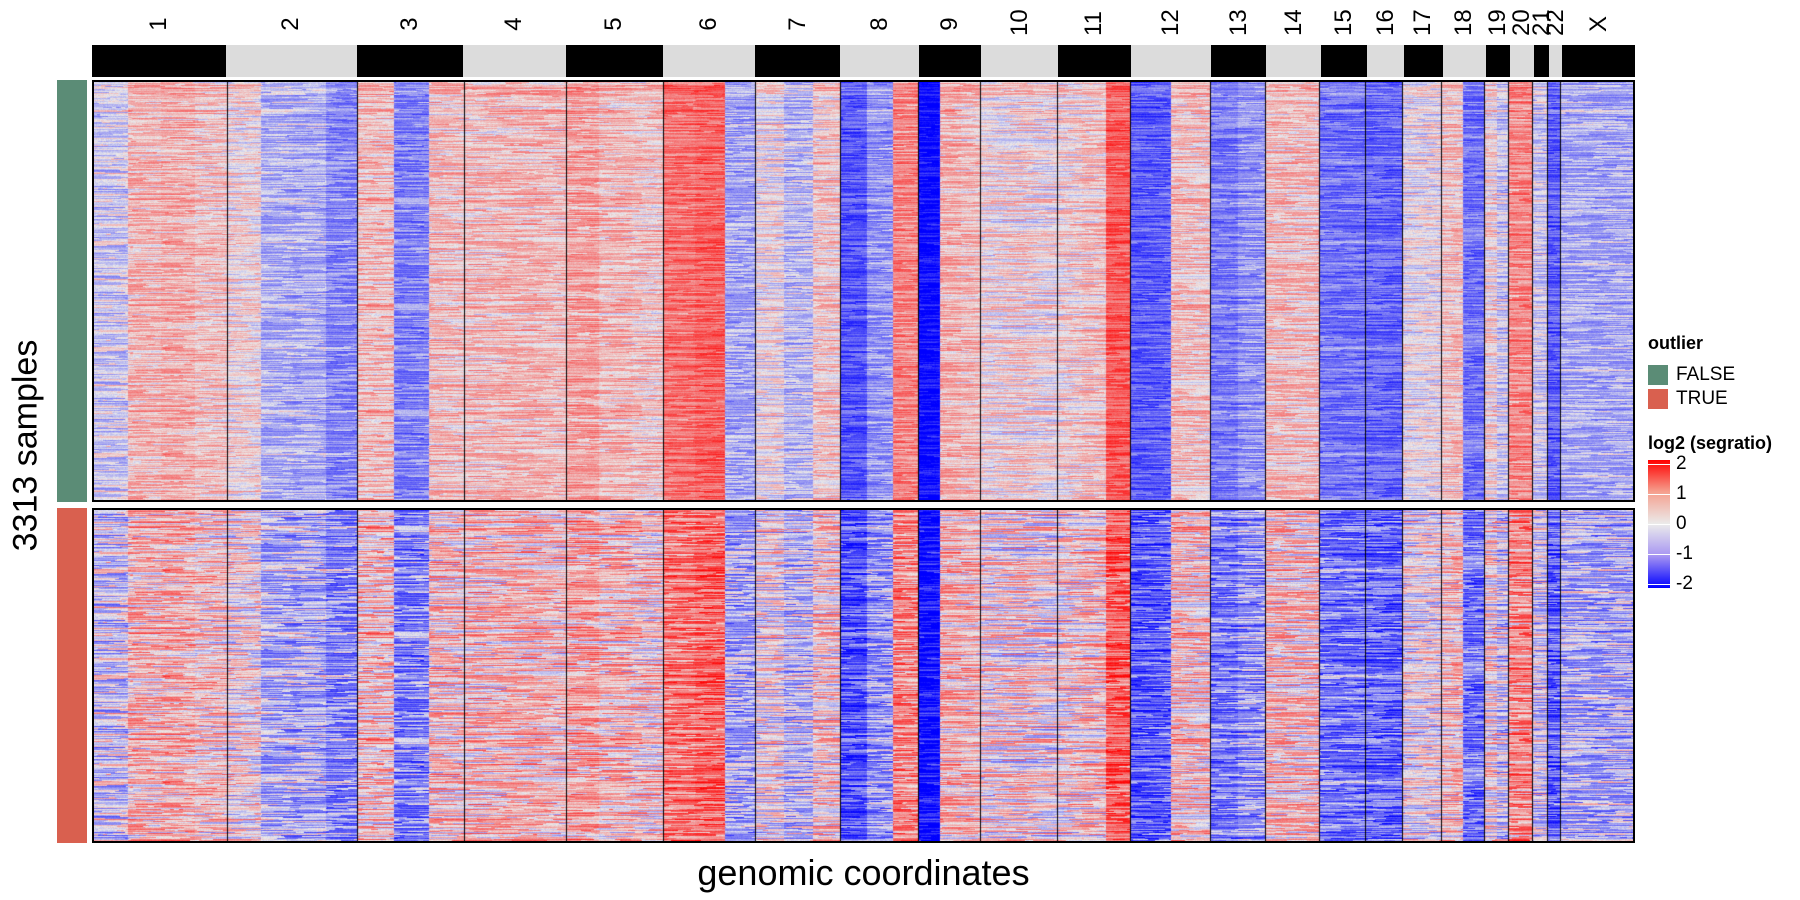  I want to click on x-axis-label: genomic coordinates, so click(863, 872).